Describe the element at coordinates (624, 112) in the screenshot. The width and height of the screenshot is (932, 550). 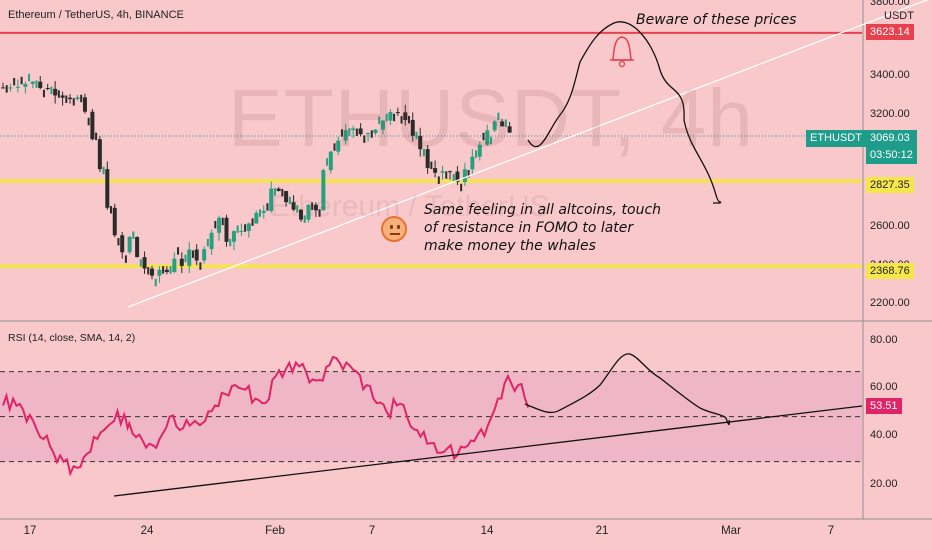
I see `projection-curve` at that location.